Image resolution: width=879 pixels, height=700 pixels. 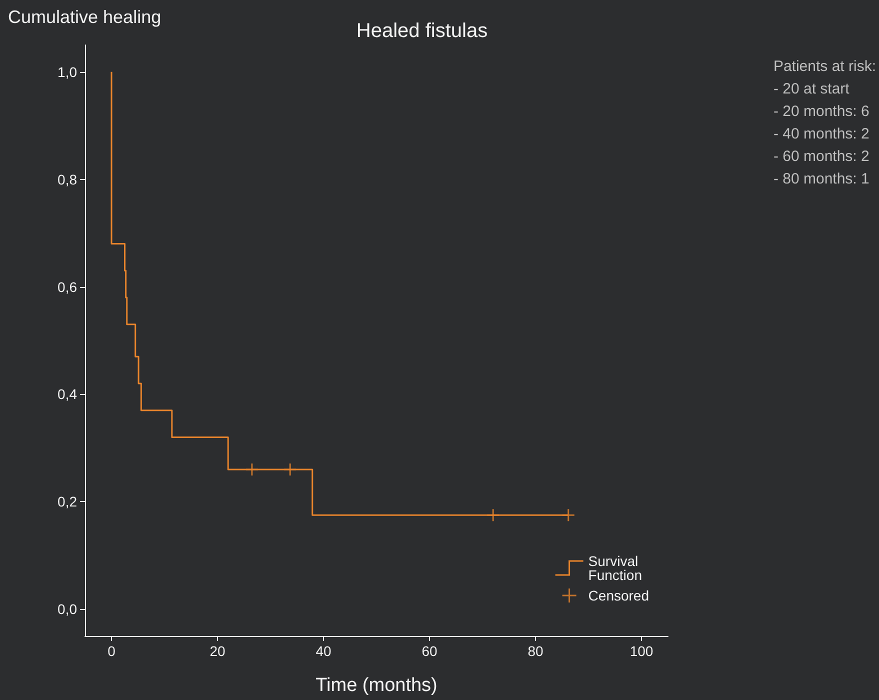 What do you see at coordinates (642, 651) in the screenshot?
I see `x-tick-label: 100` at bounding box center [642, 651].